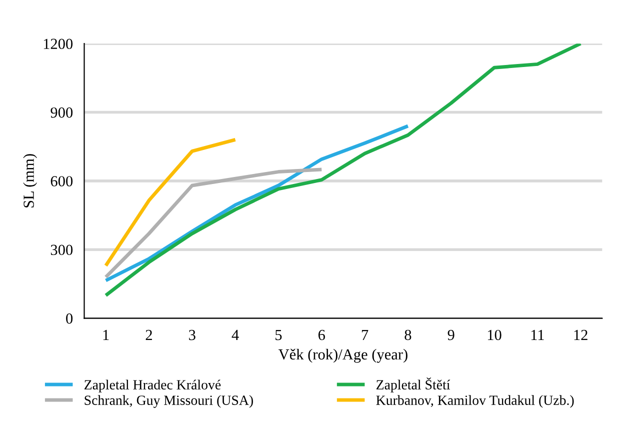 Image resolution: width=624 pixels, height=436 pixels. What do you see at coordinates (537, 335) in the screenshot?
I see `x-tick-label: 11` at bounding box center [537, 335].